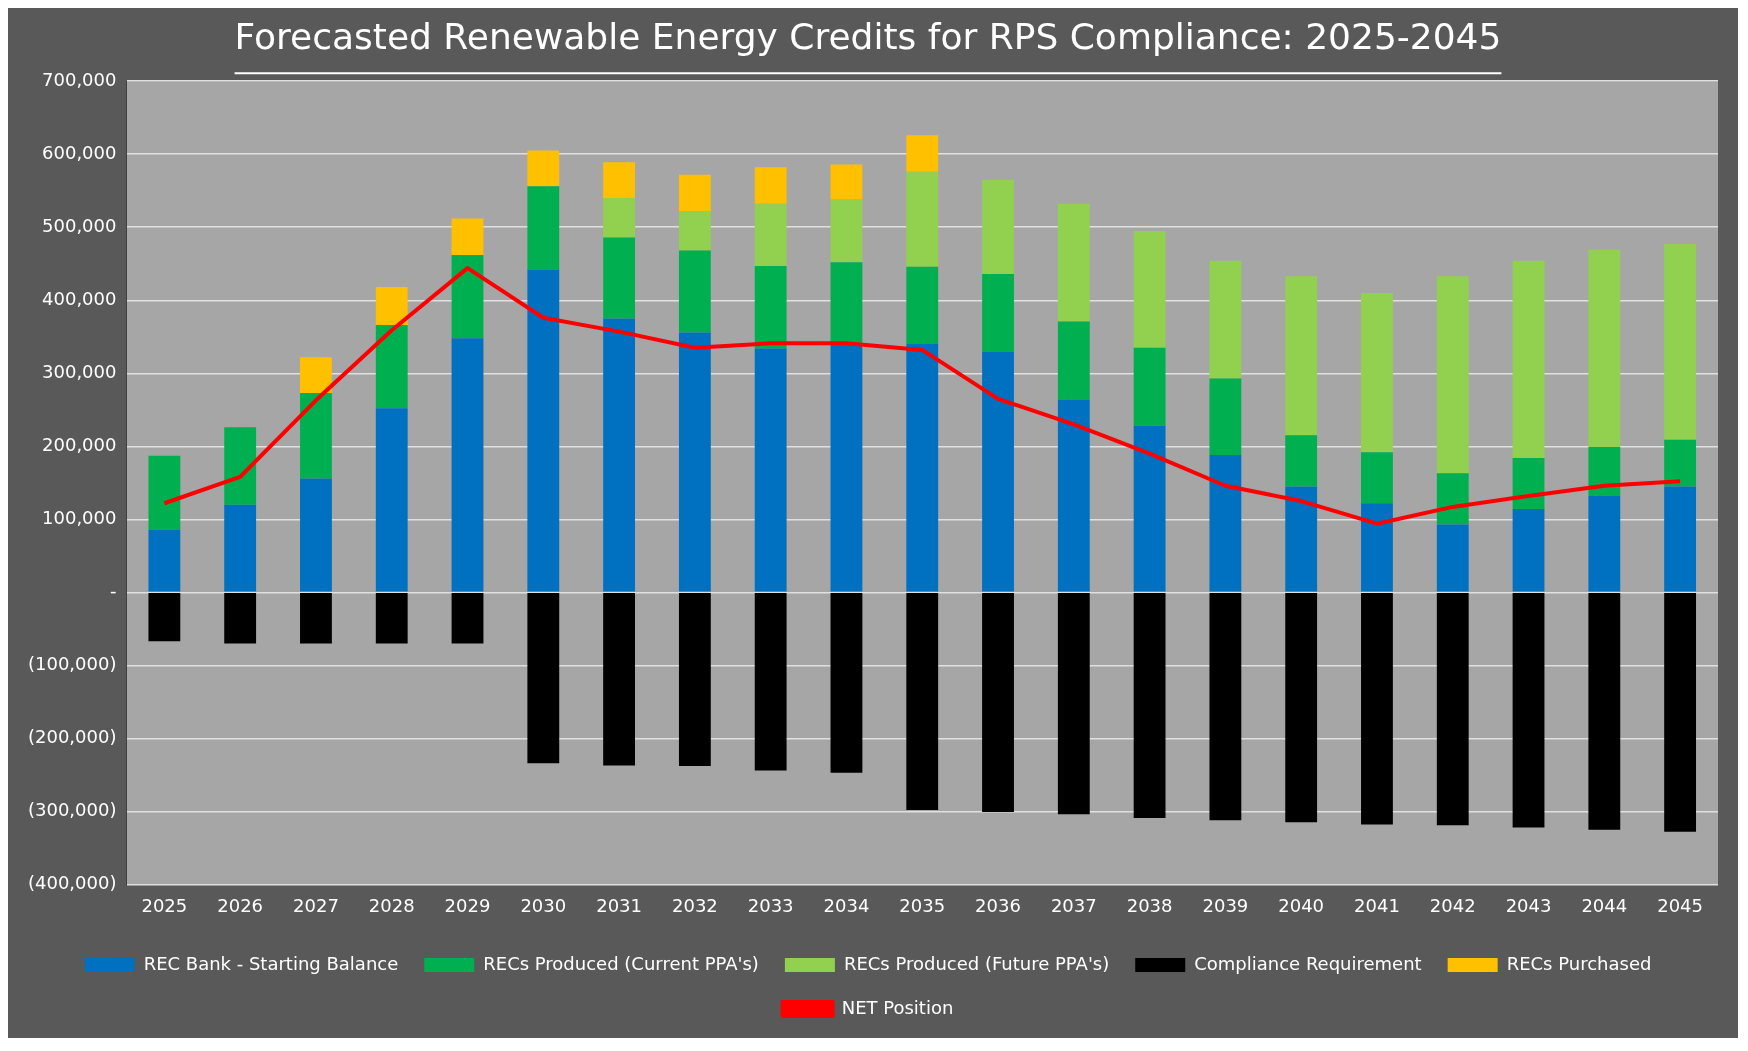 The image size is (1748, 1051). Describe the element at coordinates (846, 905) in the screenshot. I see `x-tick-label: 2034` at that location.